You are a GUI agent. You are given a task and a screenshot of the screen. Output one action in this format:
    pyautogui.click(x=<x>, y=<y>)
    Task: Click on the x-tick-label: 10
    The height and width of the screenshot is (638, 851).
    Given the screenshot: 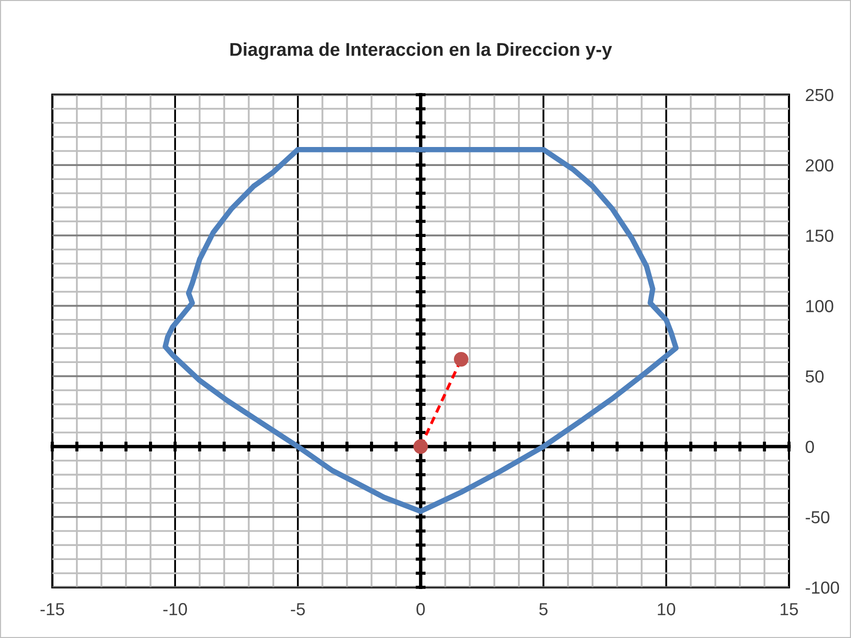 What is the action you would take?
    pyautogui.click(x=667, y=609)
    